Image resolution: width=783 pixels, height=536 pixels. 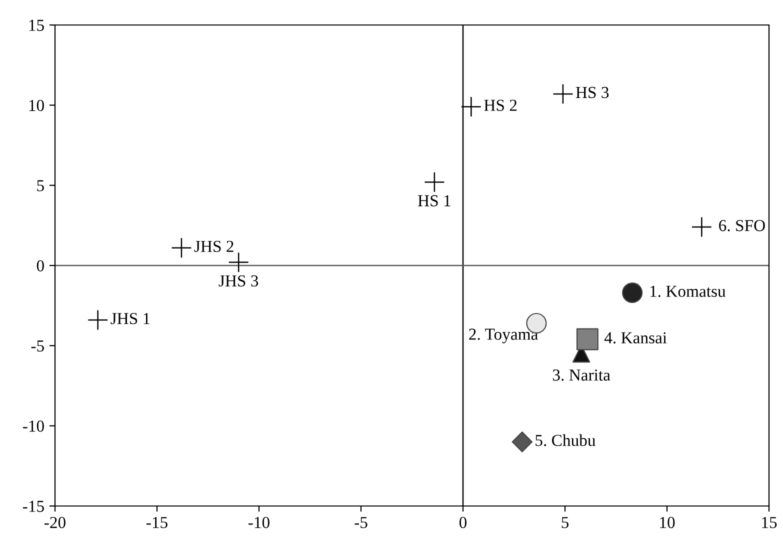 What do you see at coordinates (40, 186) in the screenshot?
I see `y-tick-label: 5` at bounding box center [40, 186].